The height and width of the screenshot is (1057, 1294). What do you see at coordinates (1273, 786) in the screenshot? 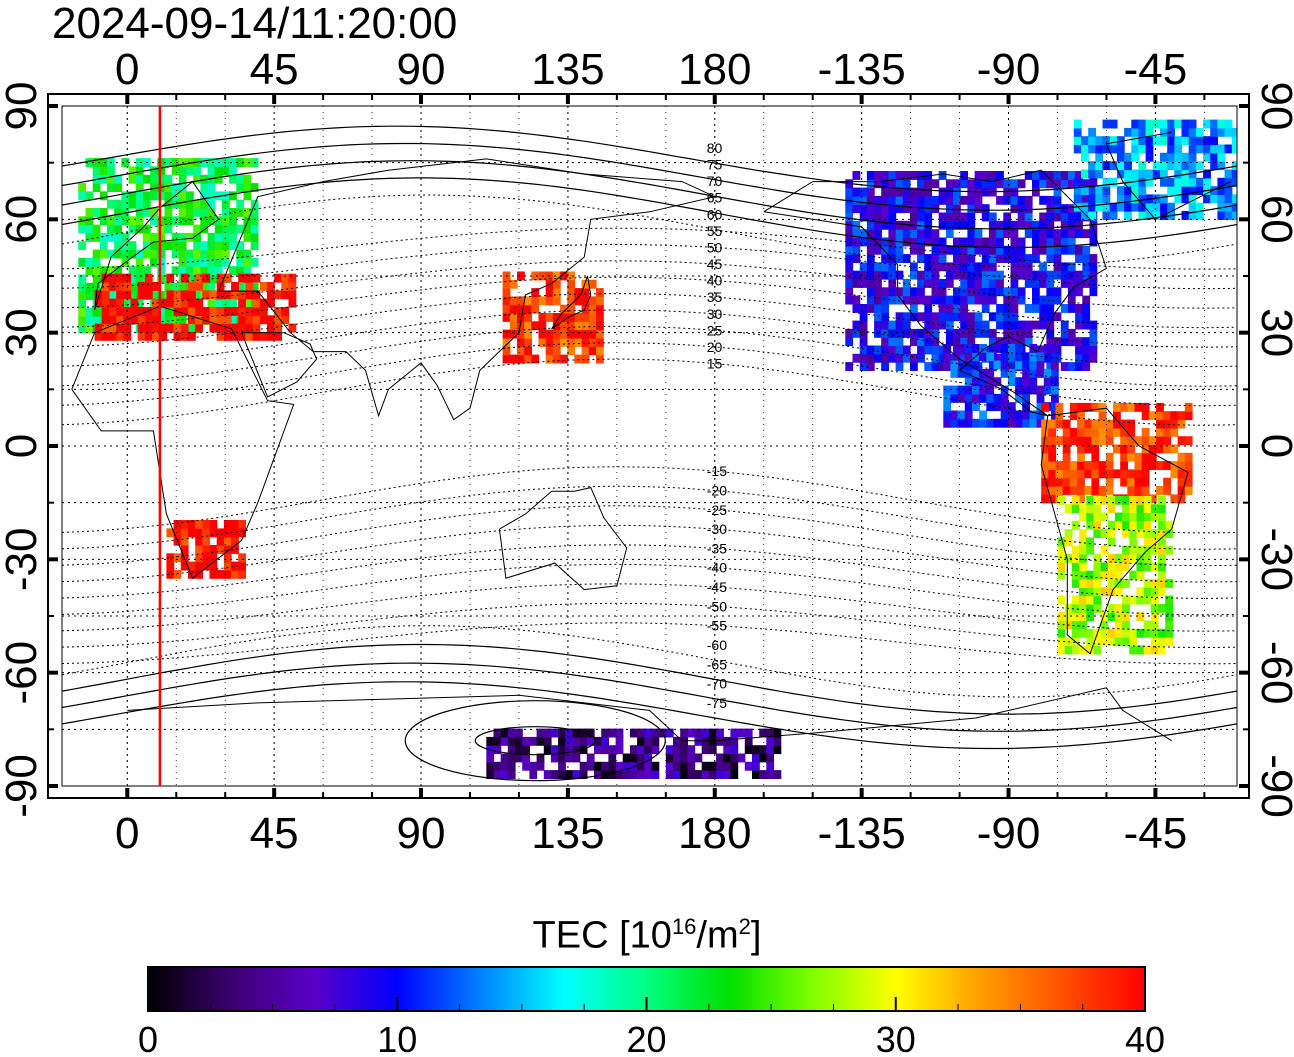
I see `y-tick-label-right: -90` at bounding box center [1273, 786].